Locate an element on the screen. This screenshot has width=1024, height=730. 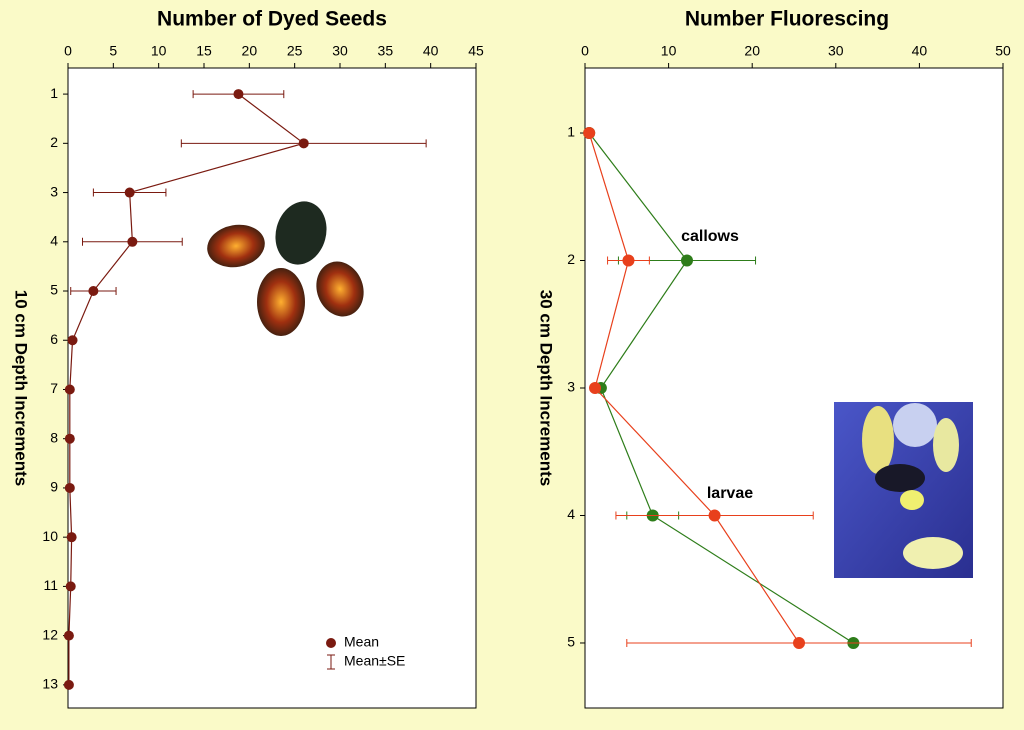
x-tick-label: 35 is located at coordinates (386, 51).